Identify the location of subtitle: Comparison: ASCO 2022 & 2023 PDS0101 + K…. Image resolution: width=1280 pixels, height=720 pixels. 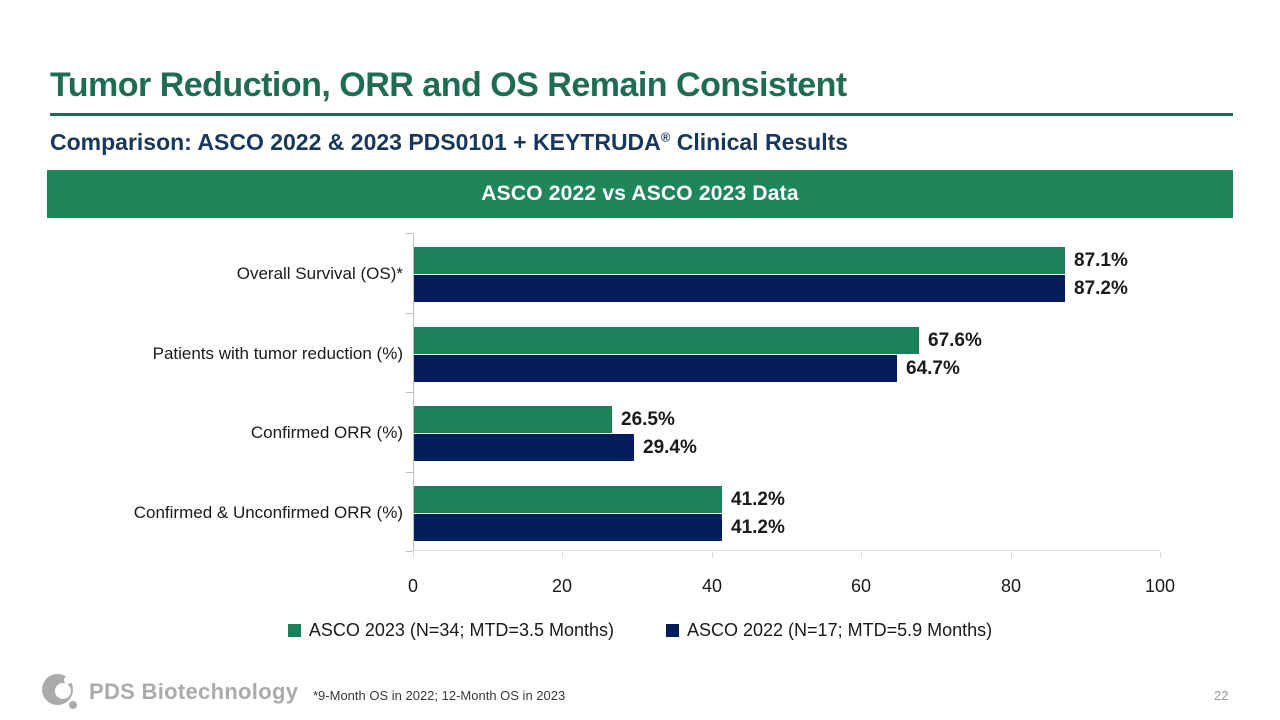
(449, 142).